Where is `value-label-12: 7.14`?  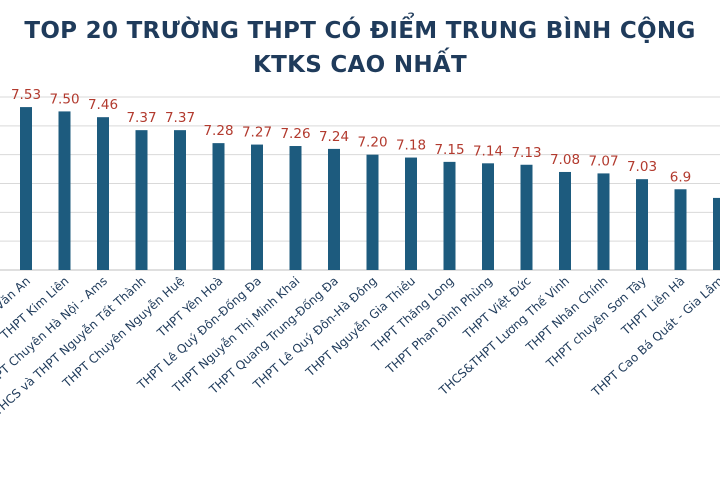
value-label-12: 7.14 is located at coordinates (488, 151).